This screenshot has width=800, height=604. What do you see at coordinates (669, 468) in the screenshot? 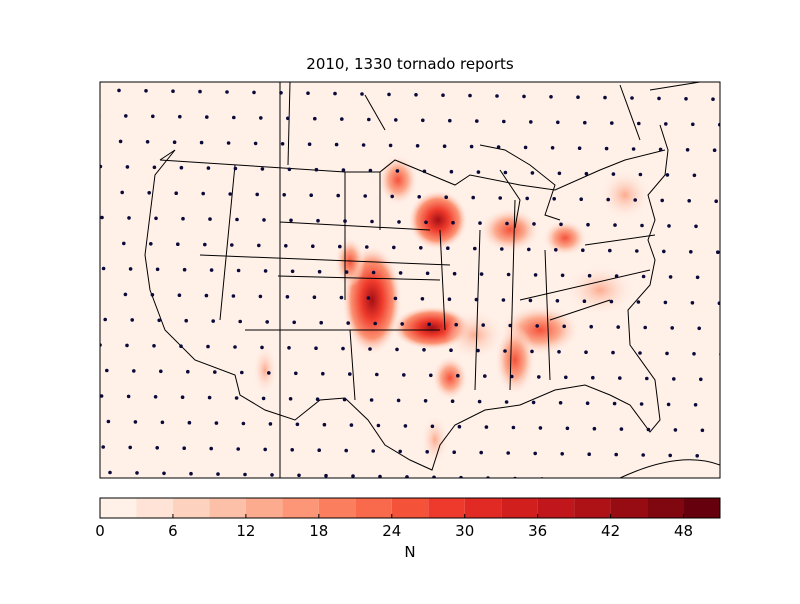
I see `cuba` at bounding box center [669, 468].